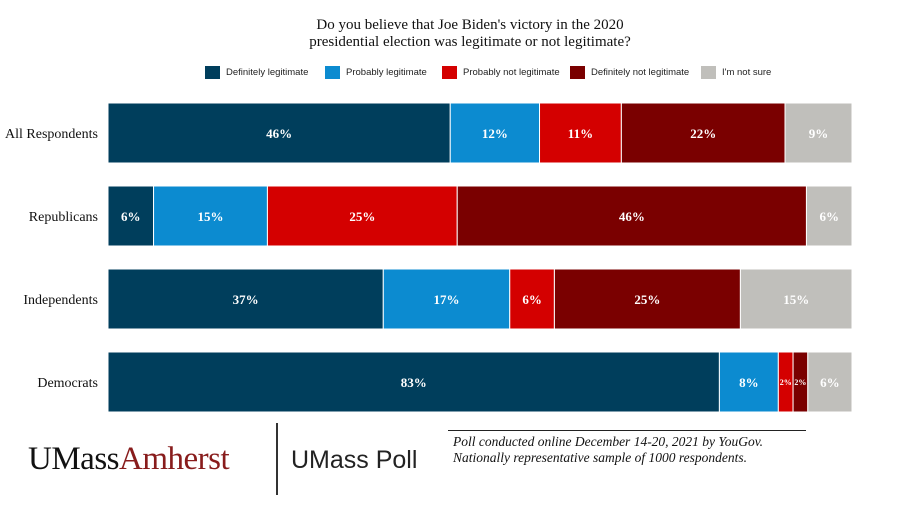 Image resolution: width=900 pixels, height=506 pixels. I want to click on bar-segment-all-respondents-probably-not-legitimate, so click(580, 133).